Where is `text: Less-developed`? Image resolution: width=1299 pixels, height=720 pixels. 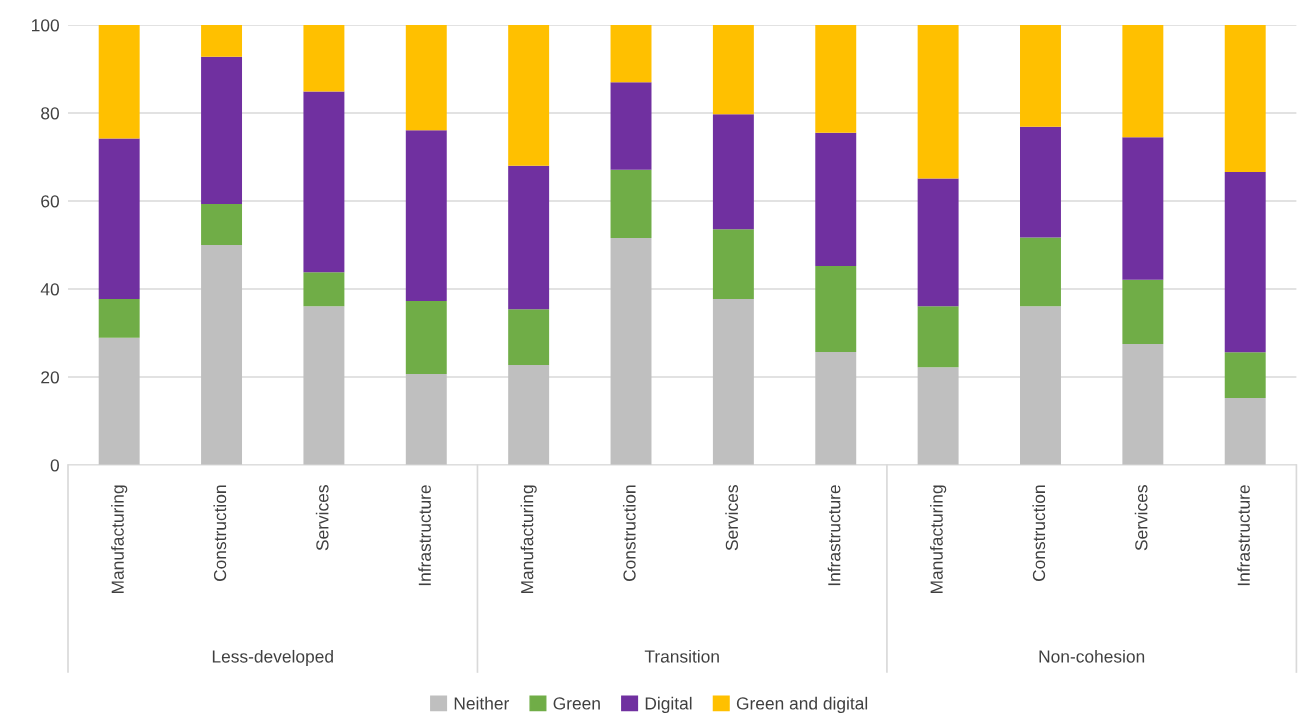
text: Less-developed is located at coordinates (272, 658).